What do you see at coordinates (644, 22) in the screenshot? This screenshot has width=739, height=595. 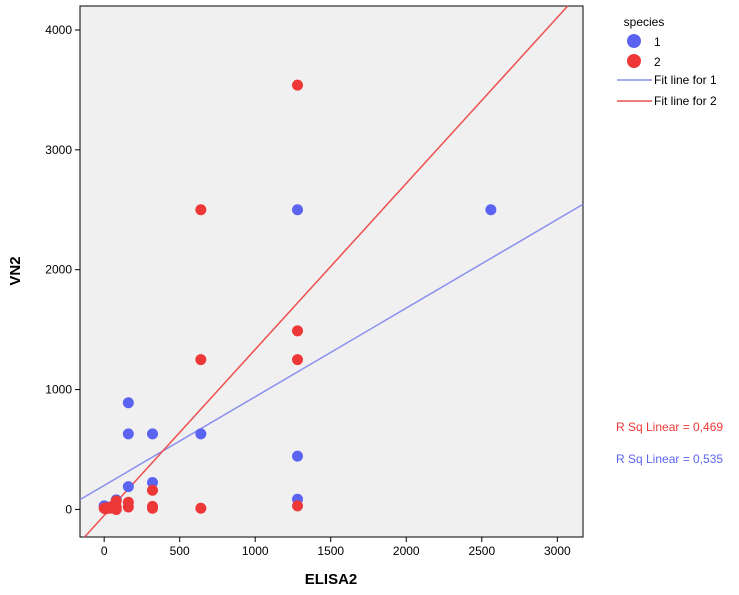 I see `legend-title: species` at bounding box center [644, 22].